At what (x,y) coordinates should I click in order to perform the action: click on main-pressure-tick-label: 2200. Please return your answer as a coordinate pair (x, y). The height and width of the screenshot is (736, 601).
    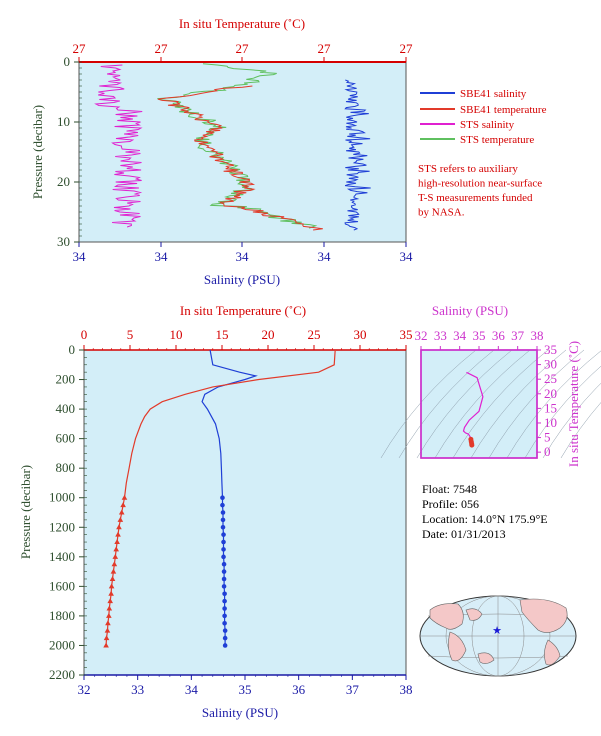
    Looking at the image, I should click on (62, 674).